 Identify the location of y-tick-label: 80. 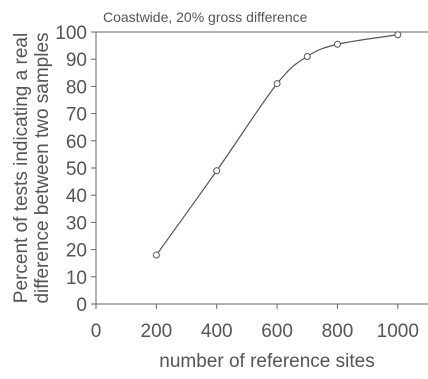
(76, 87).